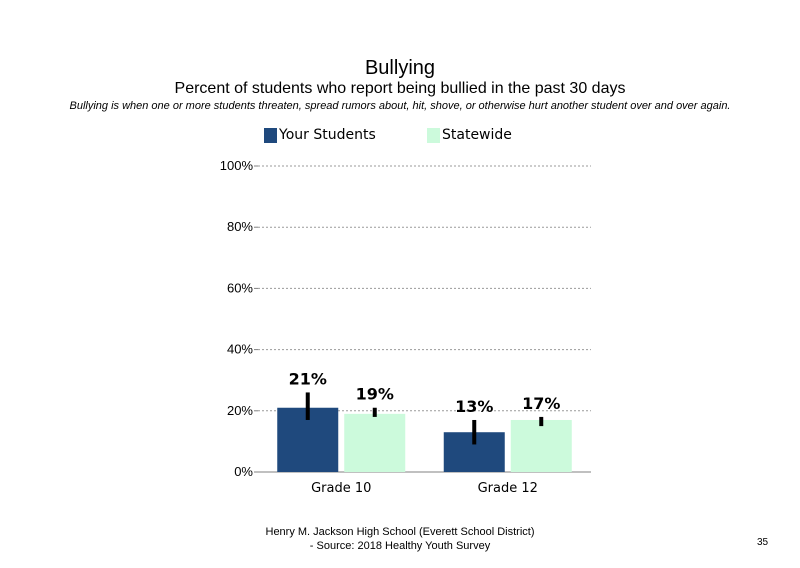 This screenshot has height=568, width=800. Describe the element at coordinates (477, 135) in the screenshot. I see `legend-label-statewide: Statewide` at that location.